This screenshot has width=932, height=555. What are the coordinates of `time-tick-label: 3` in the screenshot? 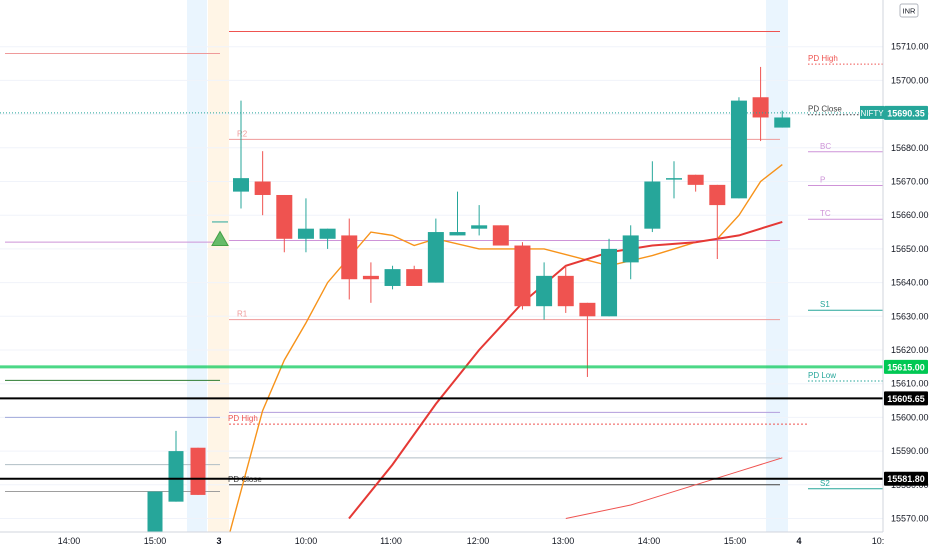 It's located at (218, 541).